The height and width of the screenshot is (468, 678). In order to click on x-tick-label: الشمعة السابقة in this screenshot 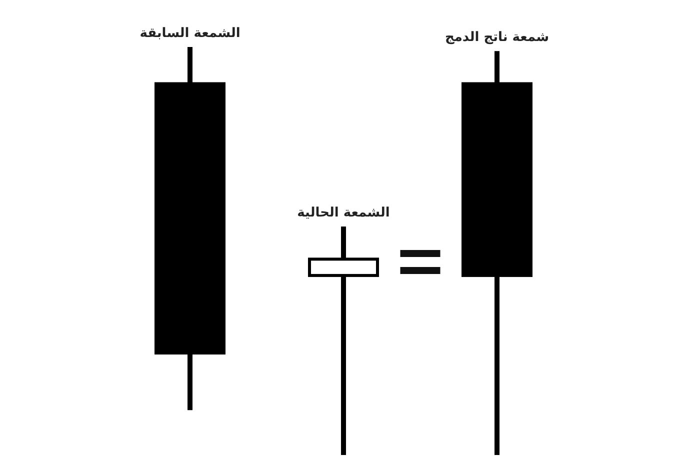, I will do `click(190, 33)`.